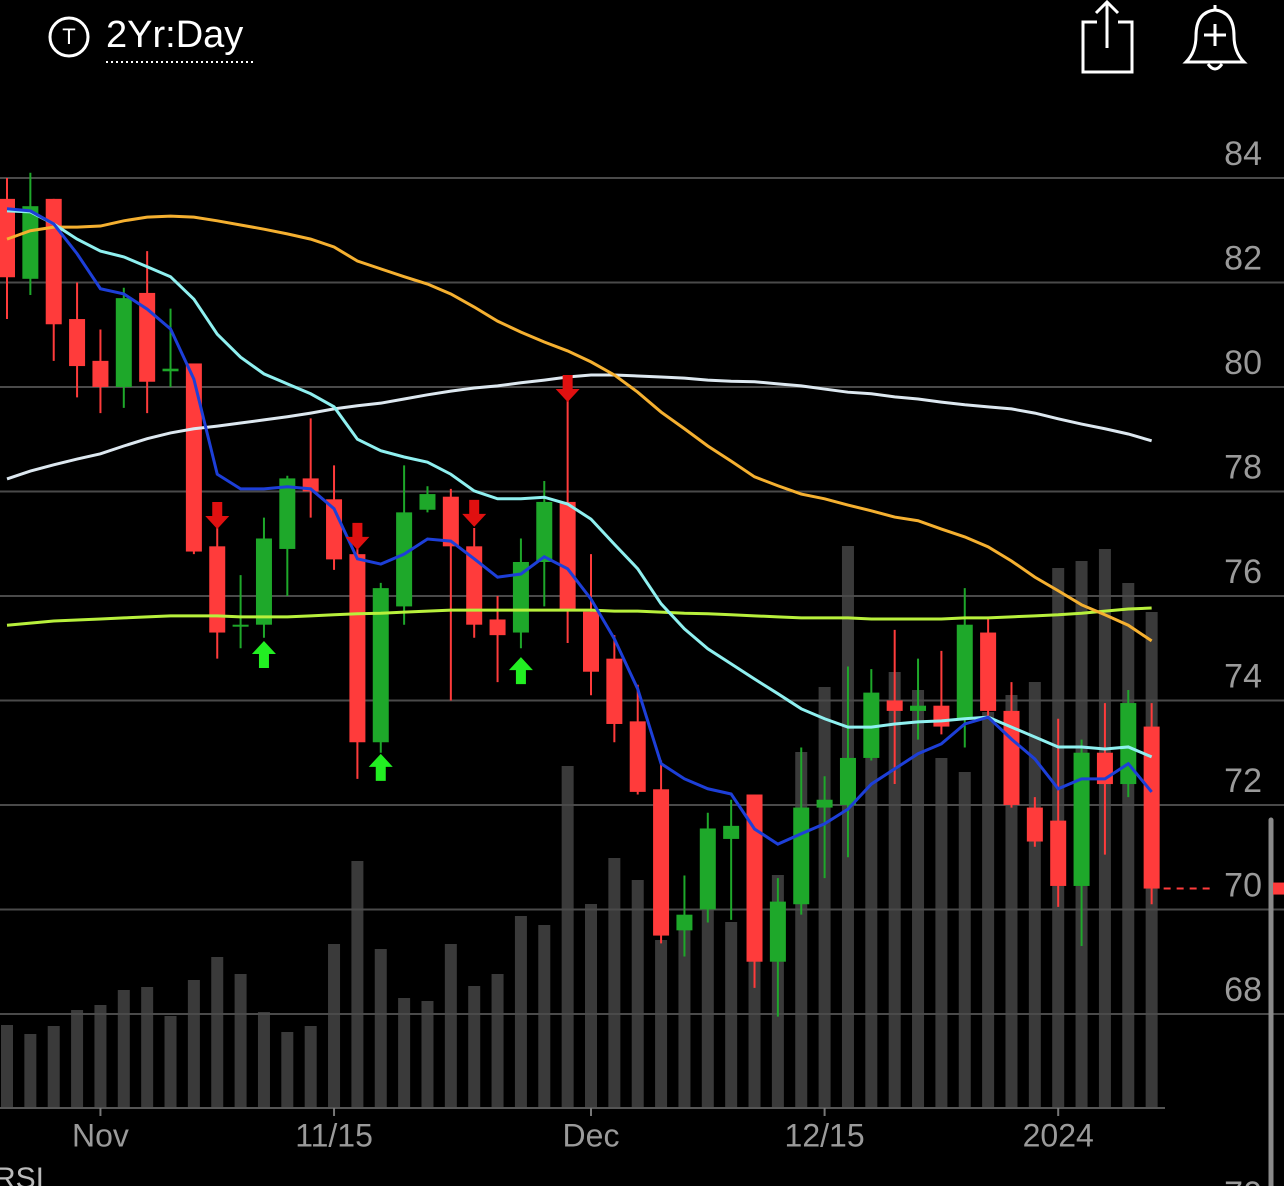  What do you see at coordinates (1243, 572) in the screenshot?
I see `y-tick-label: 76` at bounding box center [1243, 572].